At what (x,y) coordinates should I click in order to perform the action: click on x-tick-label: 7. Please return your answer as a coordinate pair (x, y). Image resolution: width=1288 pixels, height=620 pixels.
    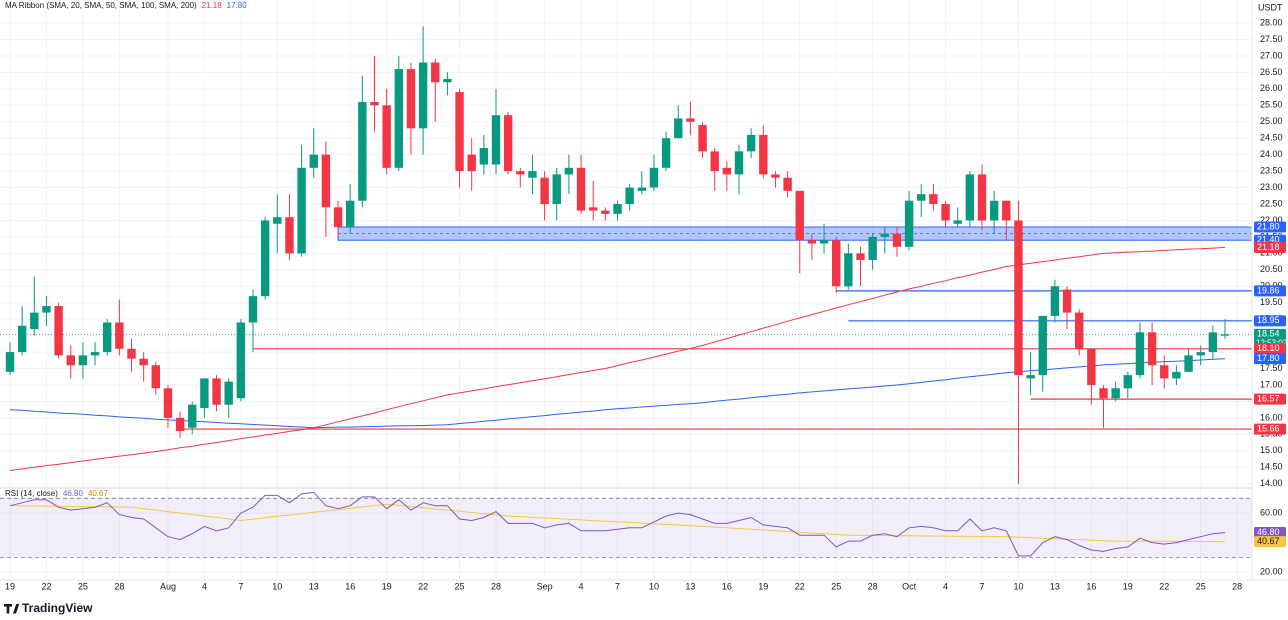
    Looking at the image, I should click on (981, 586).